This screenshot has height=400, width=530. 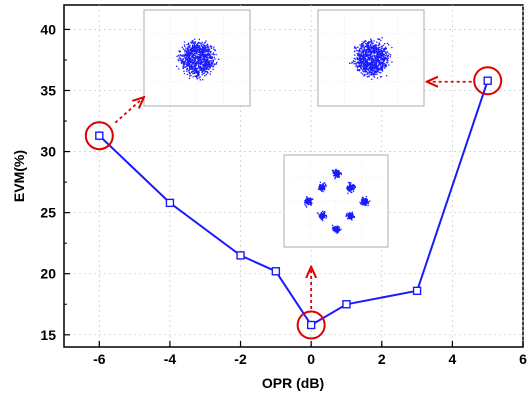 I want to click on data-point-marker, so click(x=346, y=304).